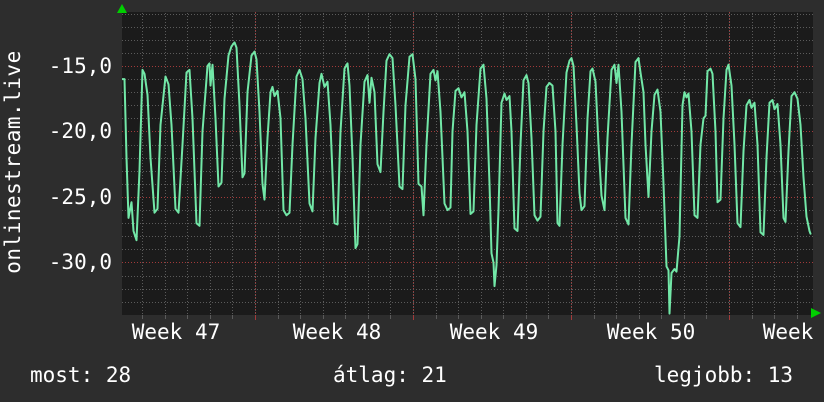  Describe the element at coordinates (80, 65) in the screenshot. I see `y-tick-label: -15,0` at that location.